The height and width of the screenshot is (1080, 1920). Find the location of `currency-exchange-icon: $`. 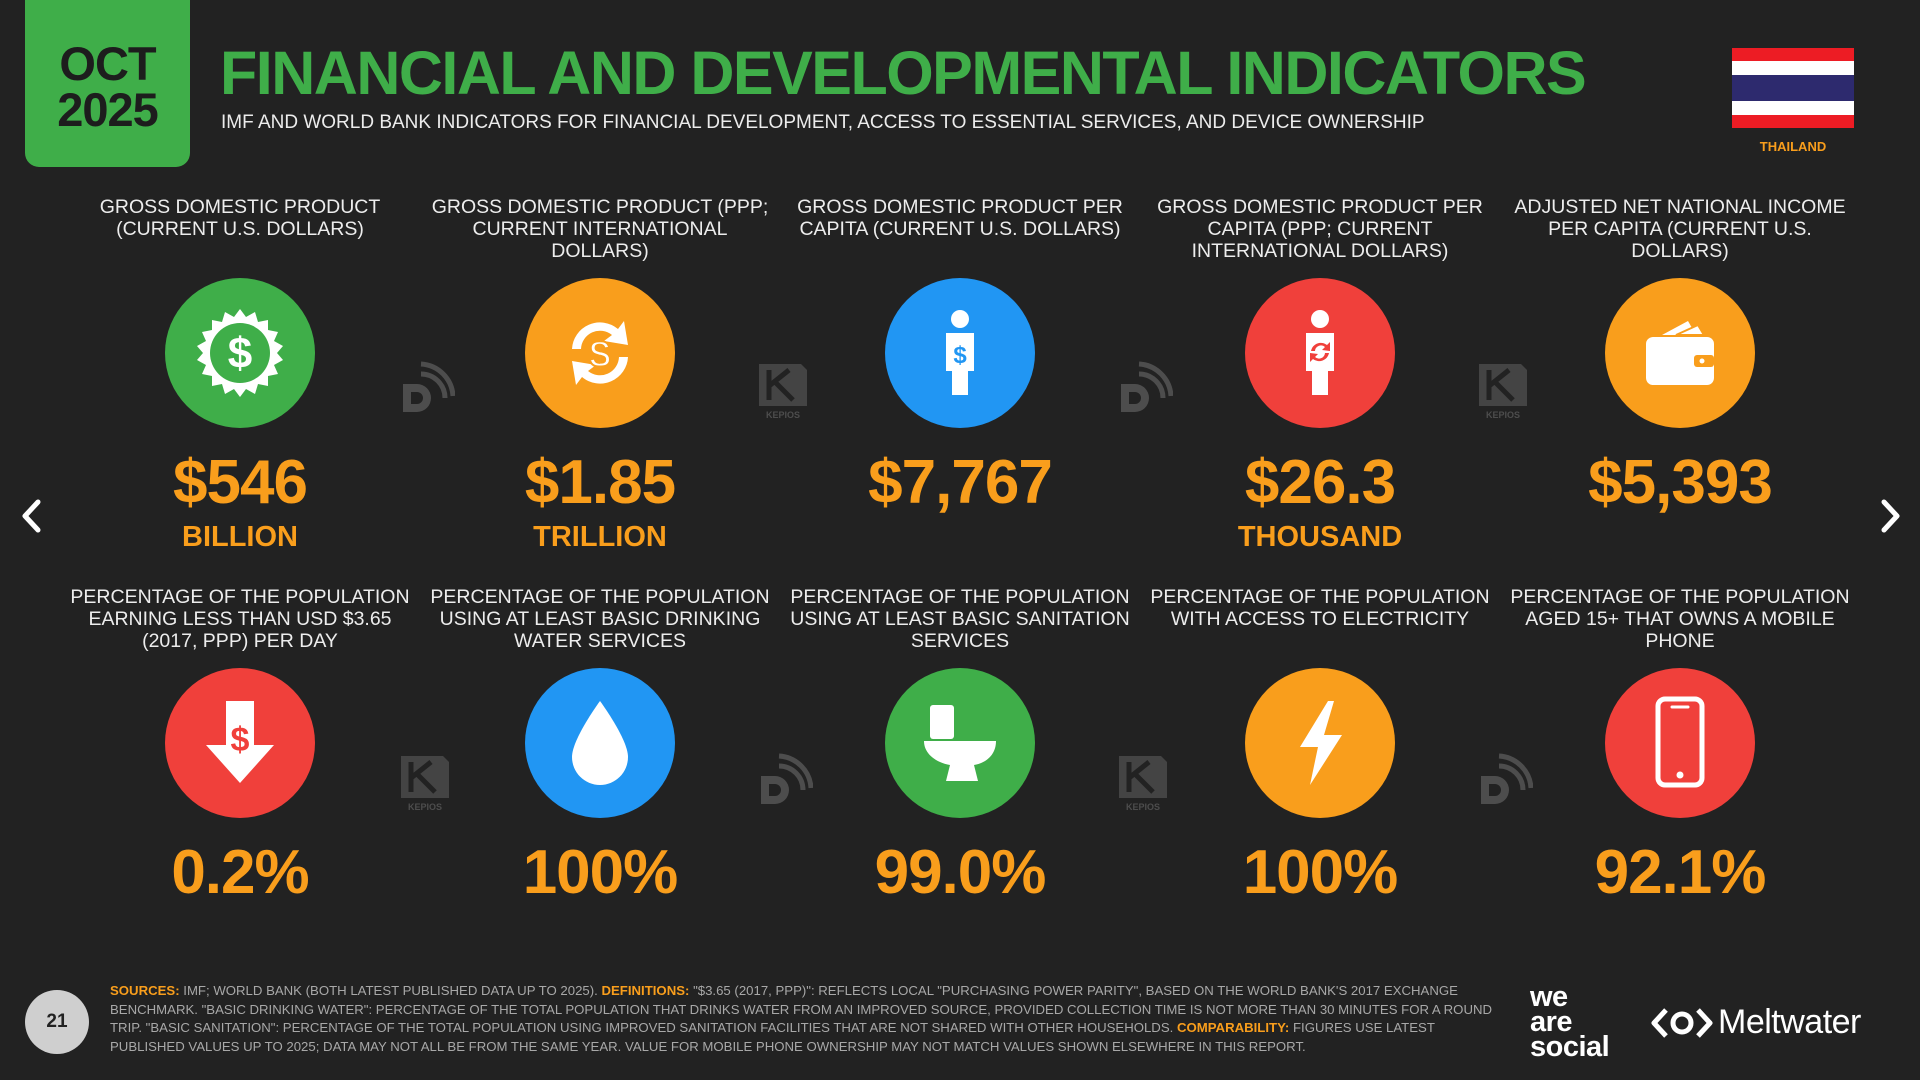

currency-exchange-icon: $ is located at coordinates (600, 353).